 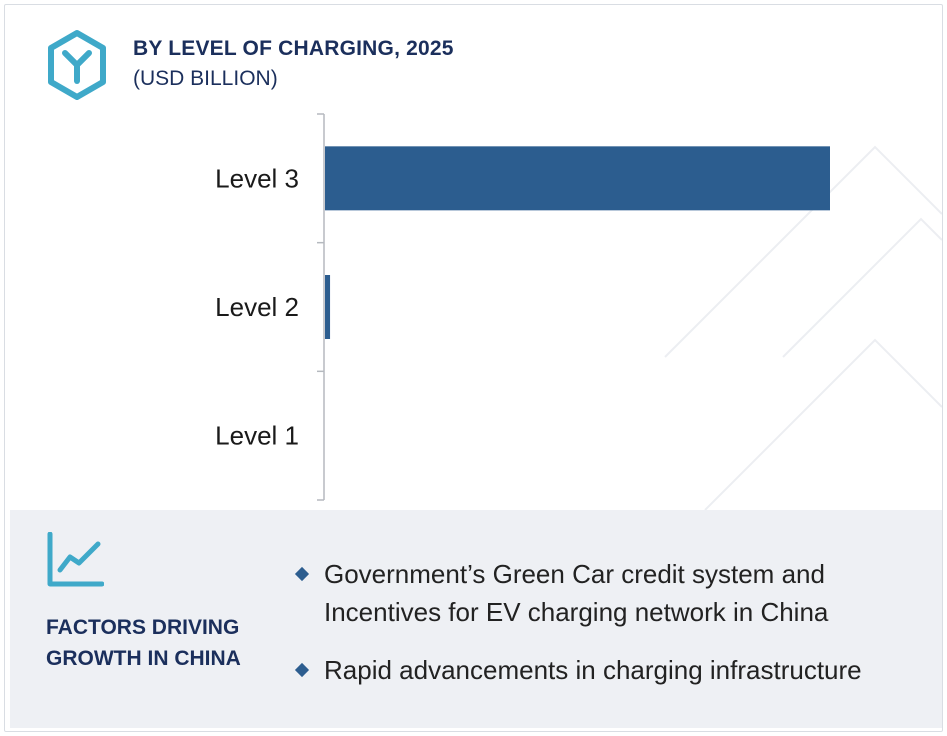 I want to click on chart-subtitle: (USD BILLION), so click(x=205, y=78).